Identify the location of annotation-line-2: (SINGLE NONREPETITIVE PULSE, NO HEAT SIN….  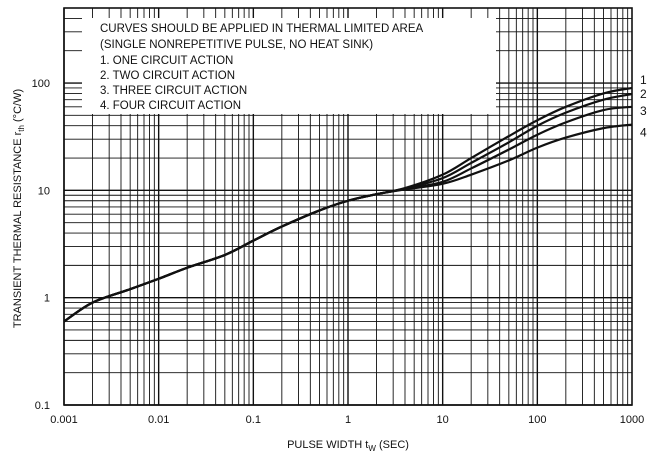
(236, 45).